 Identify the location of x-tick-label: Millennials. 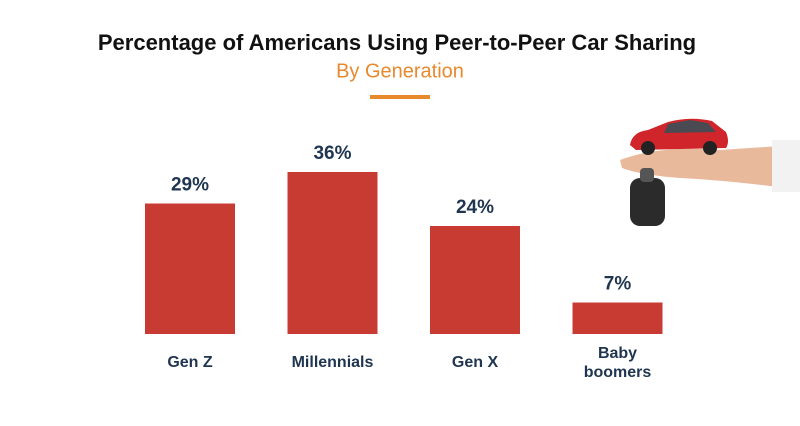
(332, 362).